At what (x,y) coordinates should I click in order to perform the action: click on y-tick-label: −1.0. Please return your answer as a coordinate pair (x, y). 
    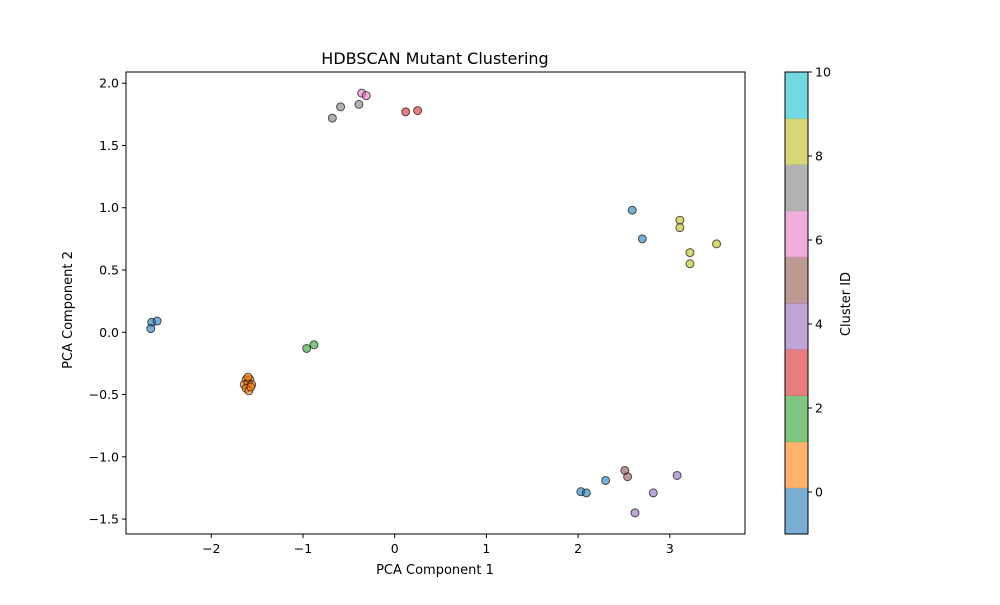
    Looking at the image, I should click on (104, 456).